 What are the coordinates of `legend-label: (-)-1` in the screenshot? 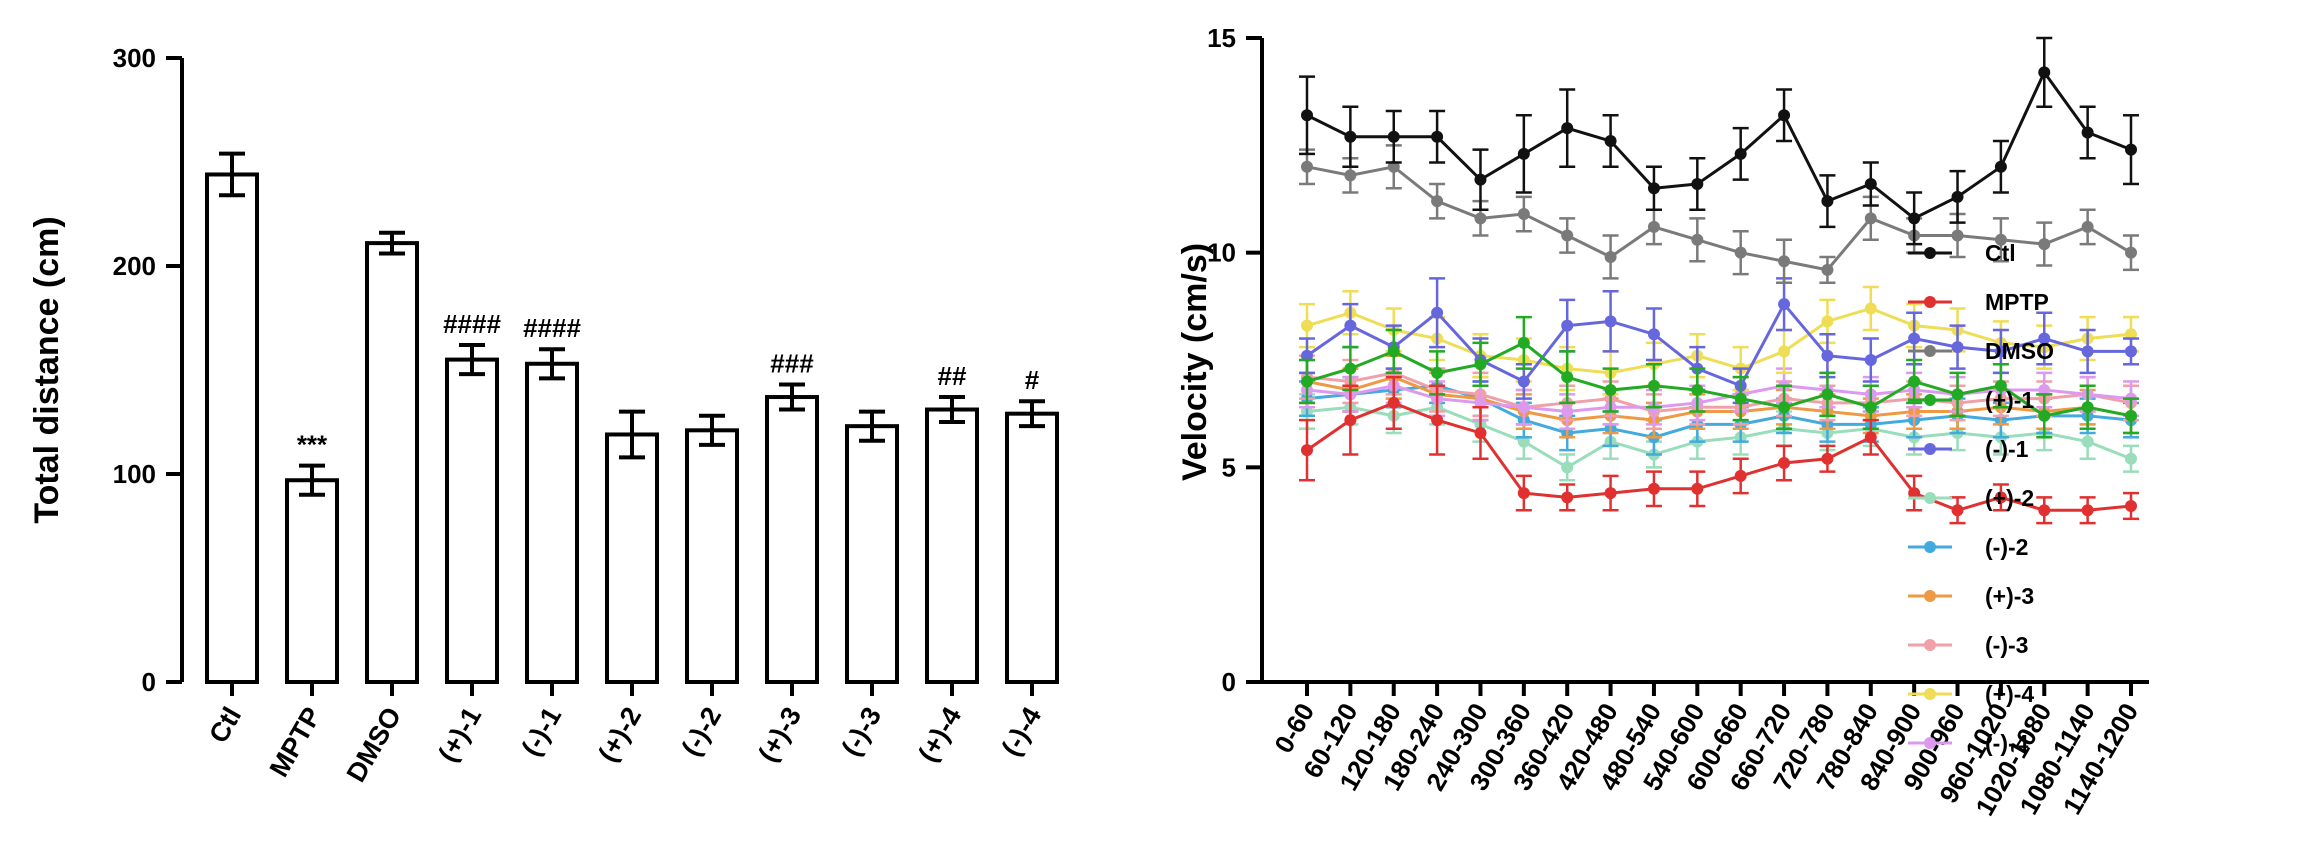 It's located at (2007, 449).